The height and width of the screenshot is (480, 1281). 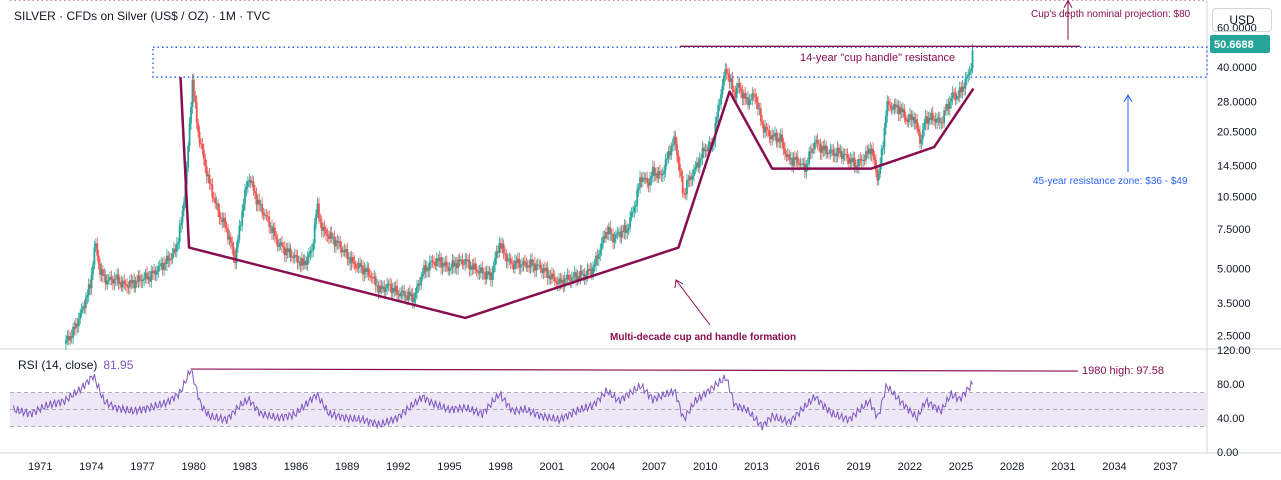 I want to click on rsi-legend: RSI (14, close) 81.95, so click(x=75, y=365).